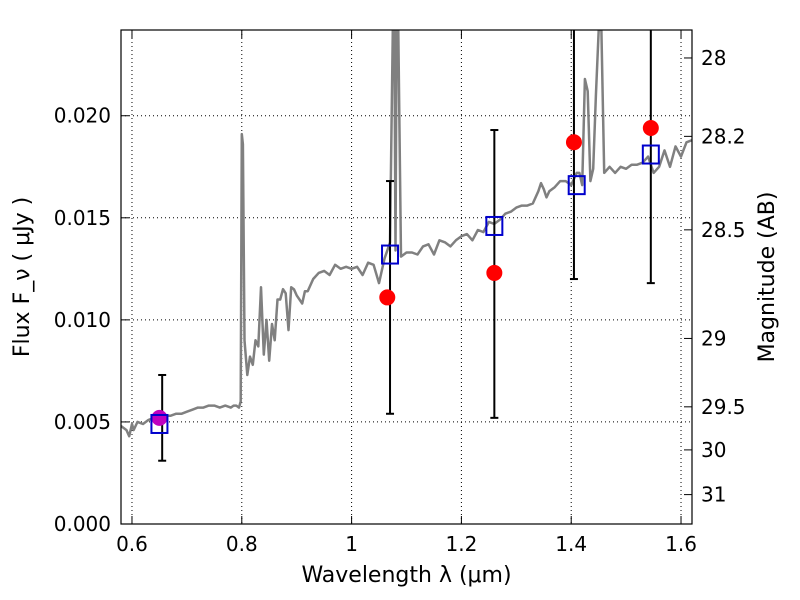 Image resolution: width=800 pixels, height=600 pixels. What do you see at coordinates (82, 422) in the screenshot?
I see `y-tick-label: 0.005` at bounding box center [82, 422].